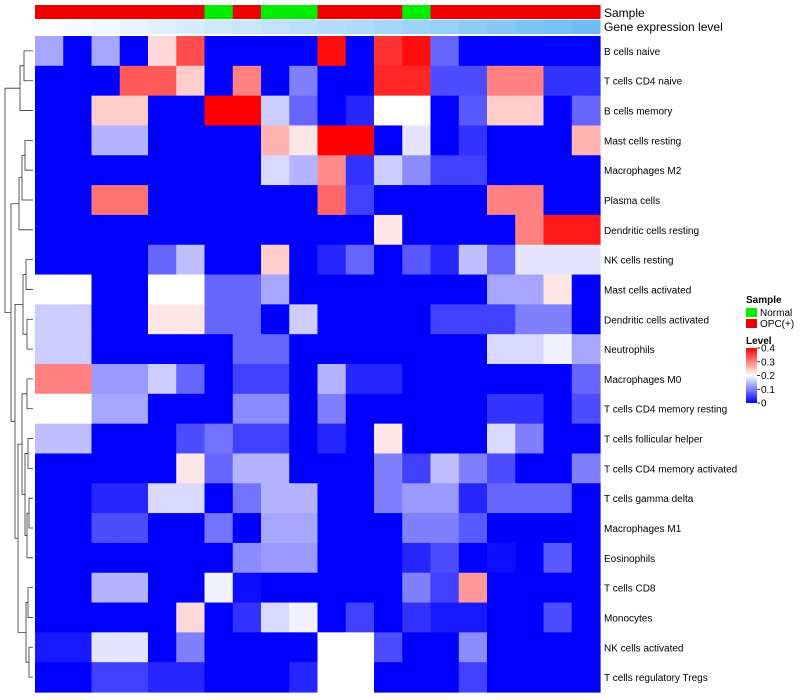  What do you see at coordinates (643, 529) in the screenshot?
I see `row-label: Macrophages M1` at bounding box center [643, 529].